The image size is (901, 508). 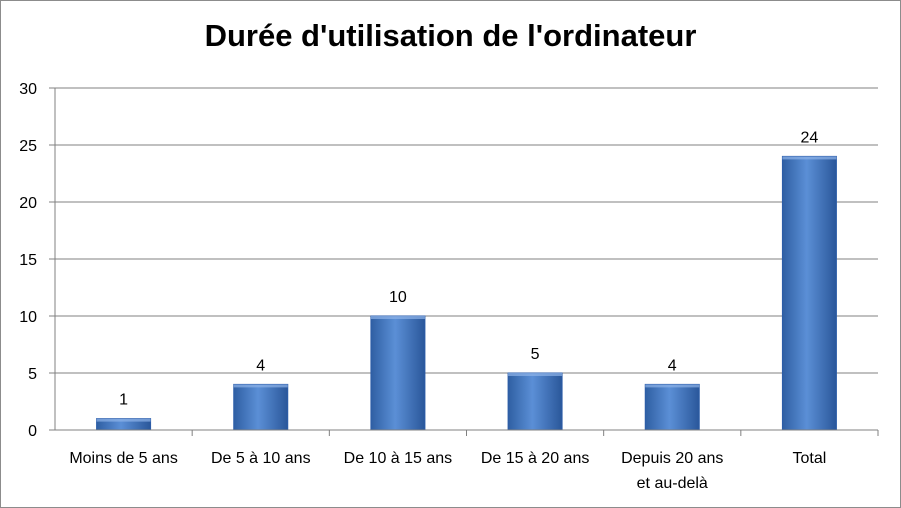 What do you see at coordinates (535, 354) in the screenshot?
I see `data-label: 5` at bounding box center [535, 354].